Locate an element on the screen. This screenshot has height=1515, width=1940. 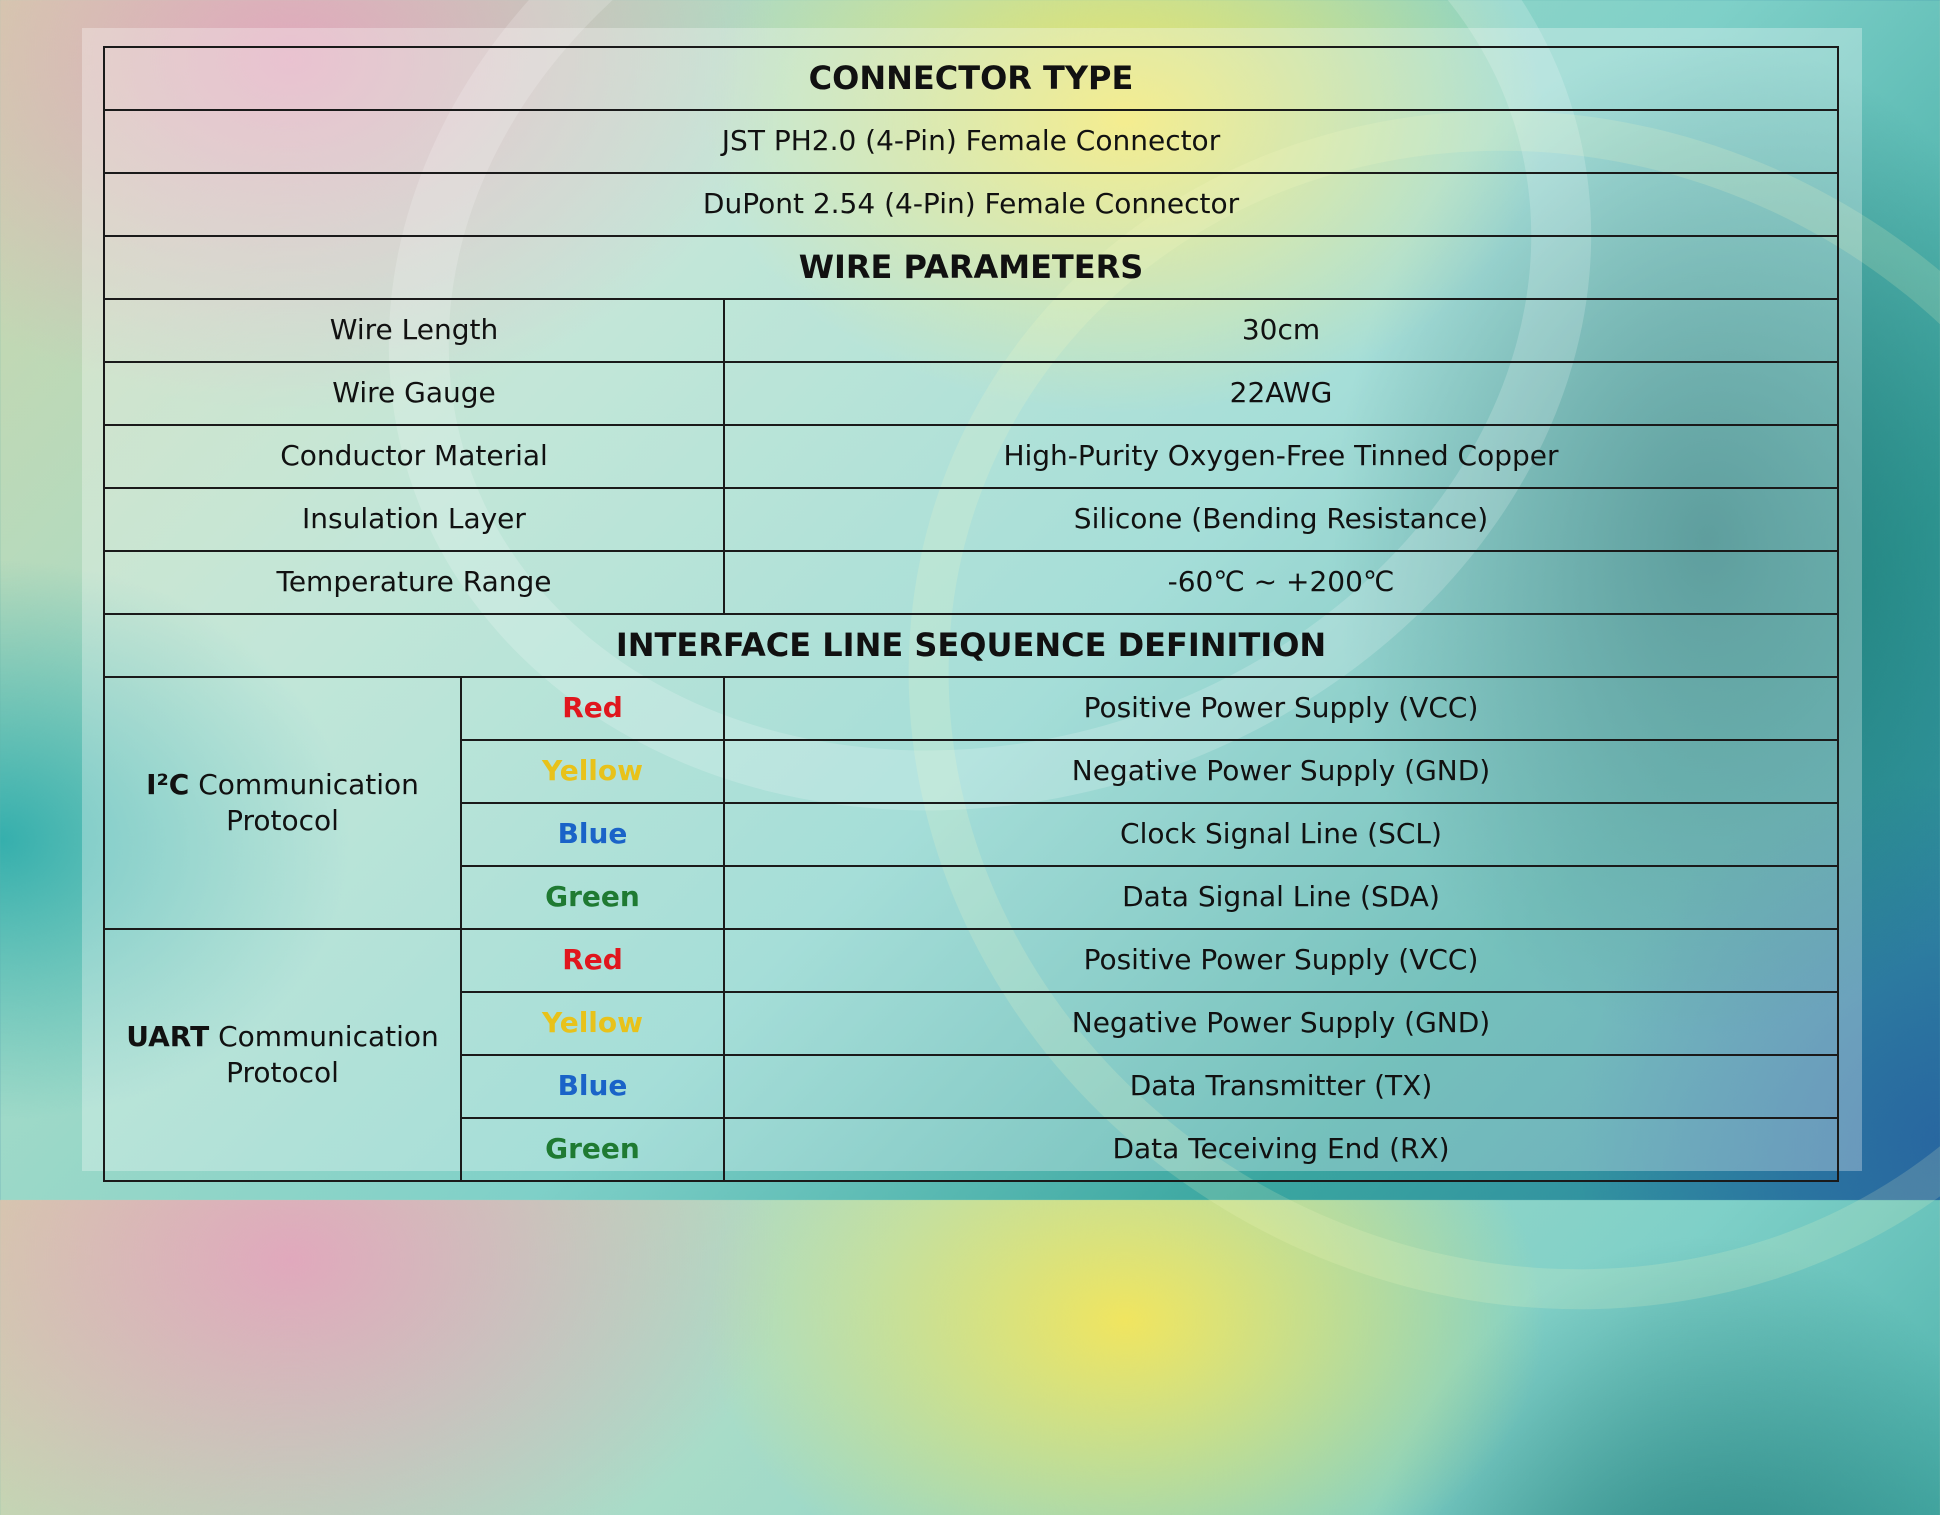
wire-param-value: 30cm is located at coordinates (1281, 330).